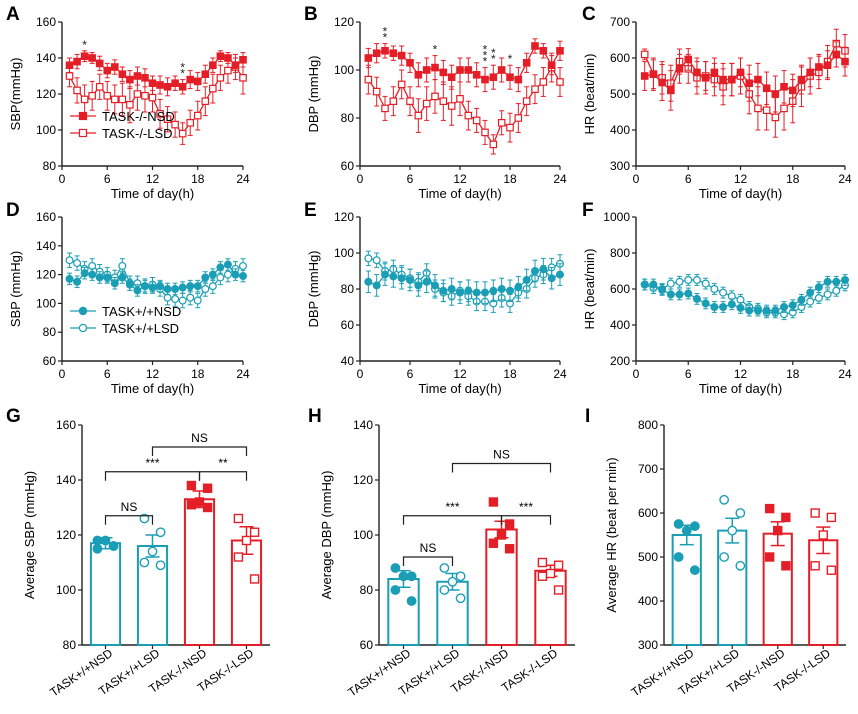  I want to click on y-axis-label: DBP (mmHg), so click(313, 288).